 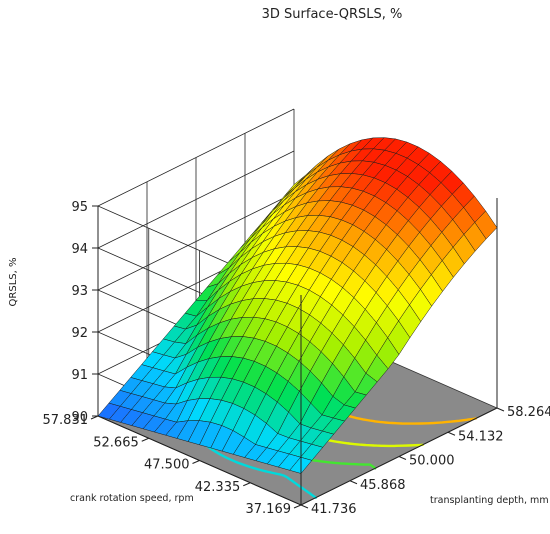 I want to click on y-tick-label: 57.831, so click(x=66, y=420).